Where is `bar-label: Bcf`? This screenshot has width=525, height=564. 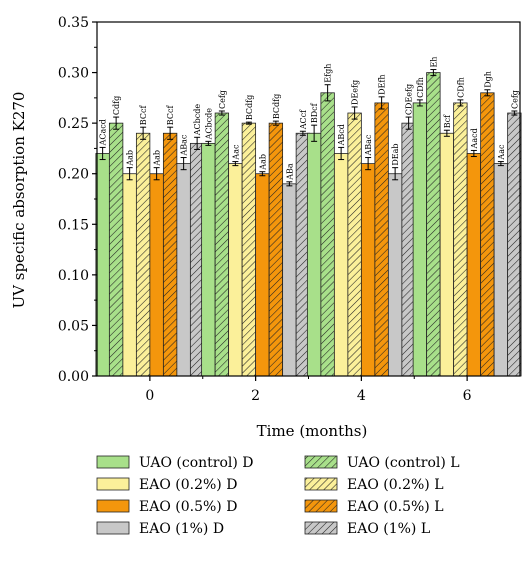 bar-label: Bcf is located at coordinates (447, 121).